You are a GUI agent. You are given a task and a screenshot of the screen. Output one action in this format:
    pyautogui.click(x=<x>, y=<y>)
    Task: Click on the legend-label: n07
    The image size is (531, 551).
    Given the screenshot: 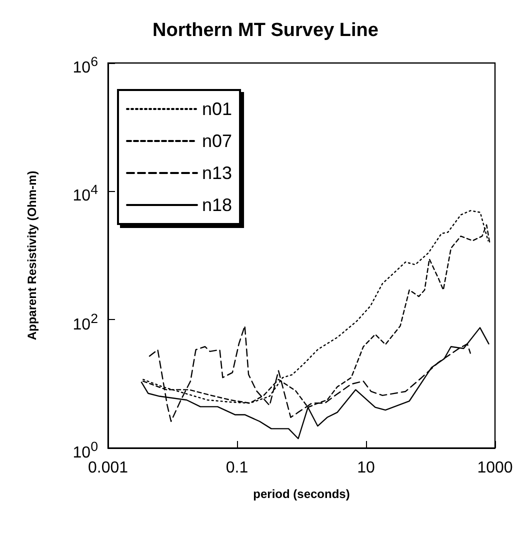 What is the action you would take?
    pyautogui.click(x=217, y=141)
    